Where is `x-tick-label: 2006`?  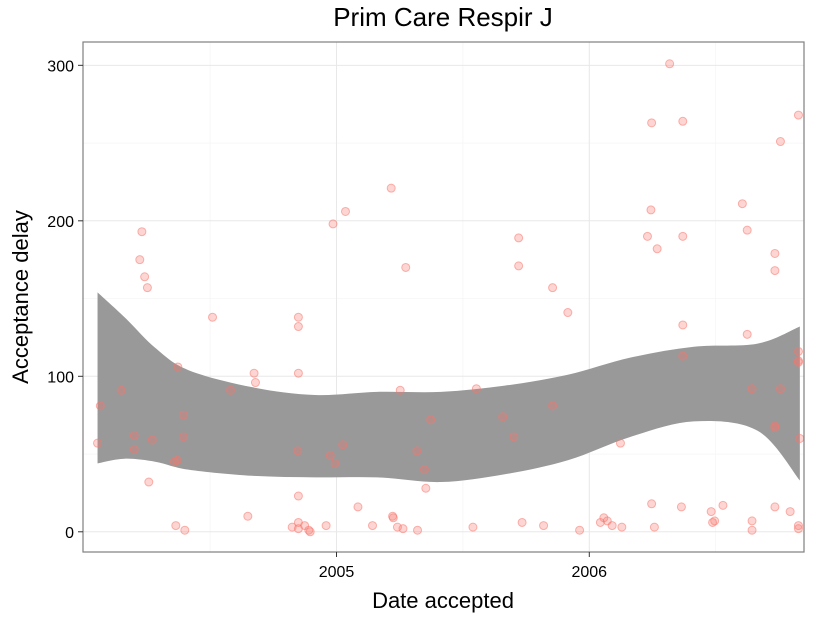
x-tick-label: 2006 is located at coordinates (589, 572).